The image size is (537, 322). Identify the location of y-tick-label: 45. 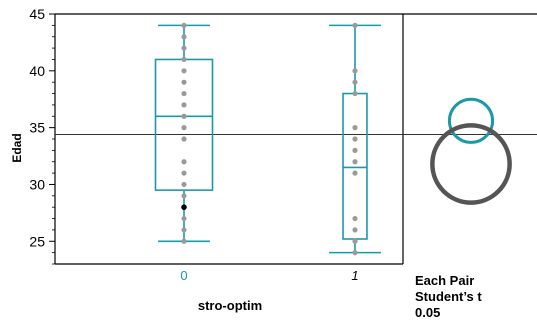
(37, 14).